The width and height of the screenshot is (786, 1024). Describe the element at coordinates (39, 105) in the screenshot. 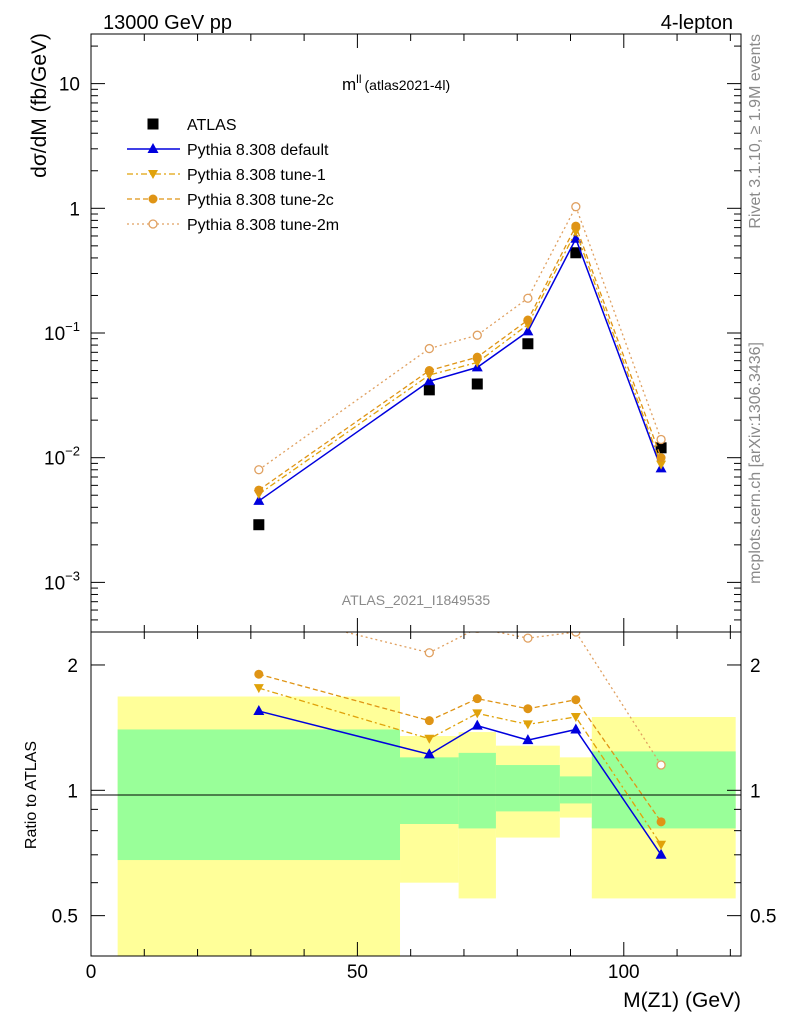

I see `main-y-label: dσ/dM (fb/GeV)` at that location.